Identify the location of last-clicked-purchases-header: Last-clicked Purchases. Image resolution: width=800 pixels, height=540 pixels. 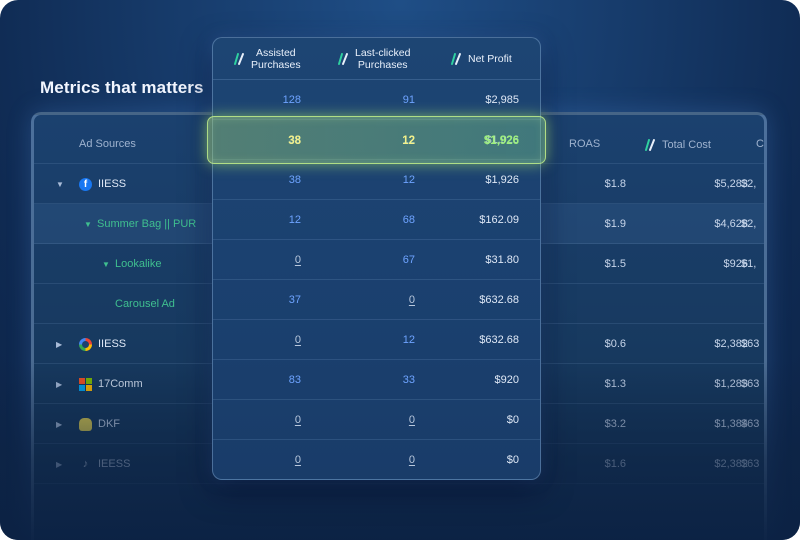
(392, 59).